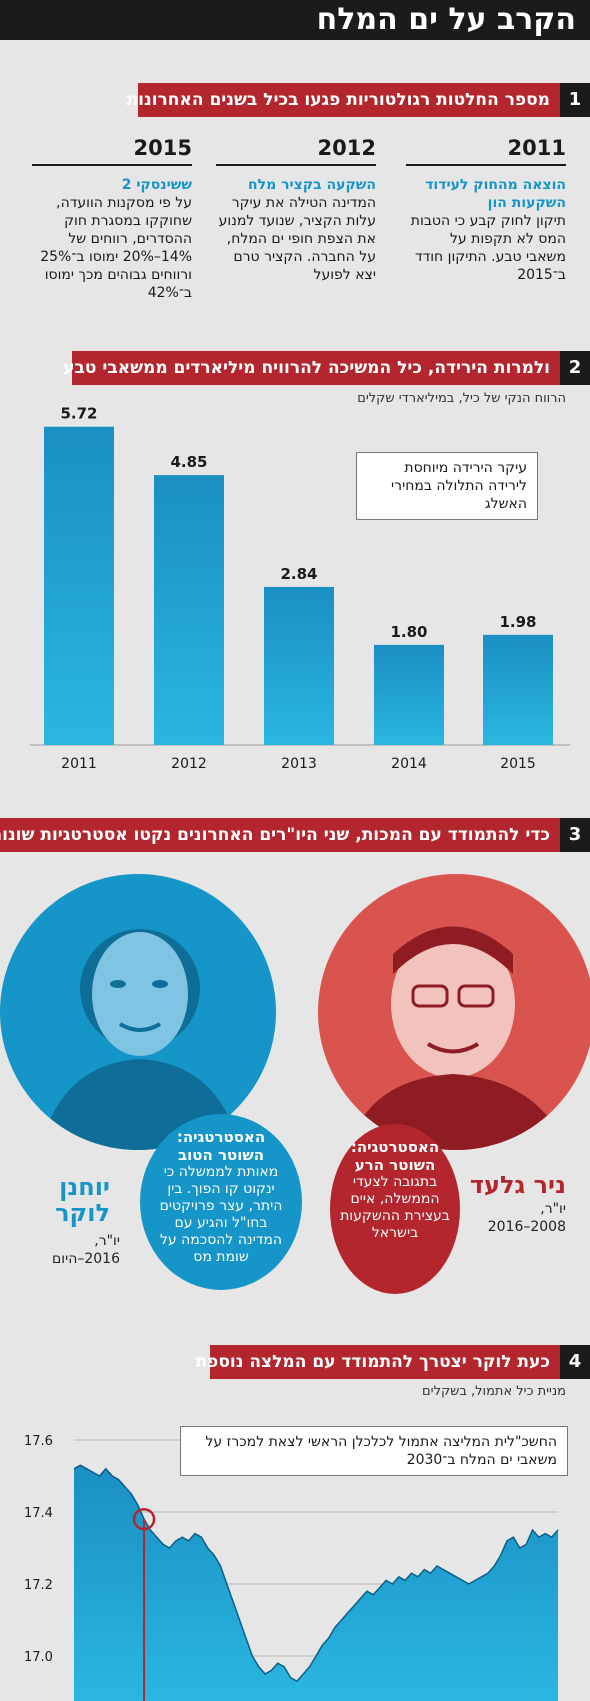 The width and height of the screenshot is (590, 1701). Describe the element at coordinates (189, 764) in the screenshot. I see `x-tick-label: 2012` at that location.